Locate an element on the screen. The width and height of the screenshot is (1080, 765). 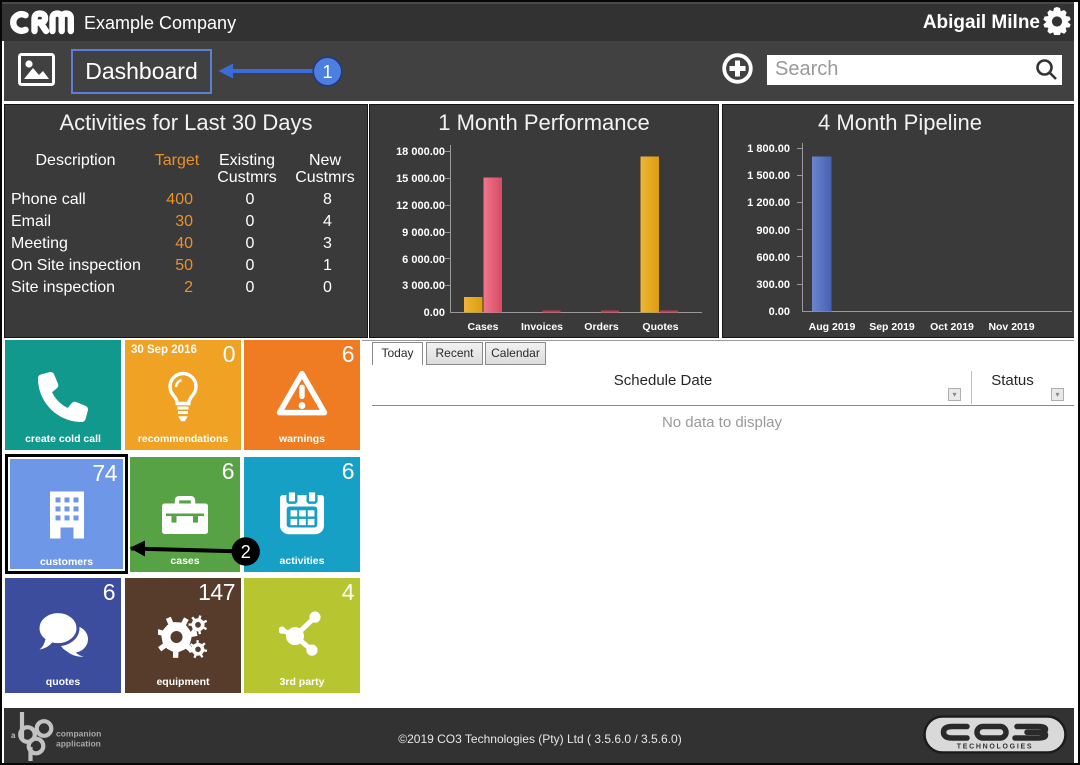
svg-text: 9 000.00 is located at coordinates (423, 233).